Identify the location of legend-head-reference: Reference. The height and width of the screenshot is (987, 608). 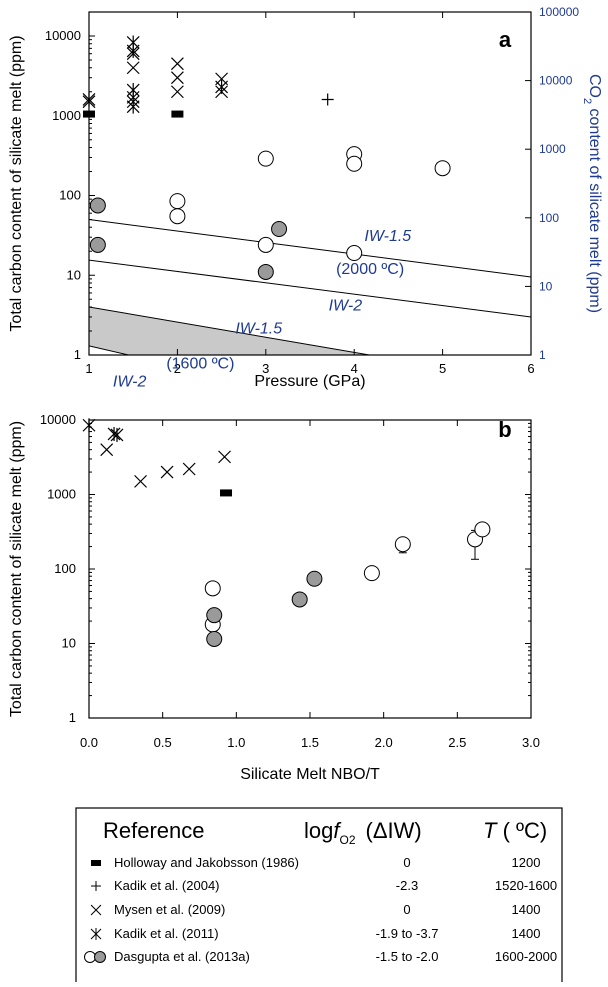
(154, 830).